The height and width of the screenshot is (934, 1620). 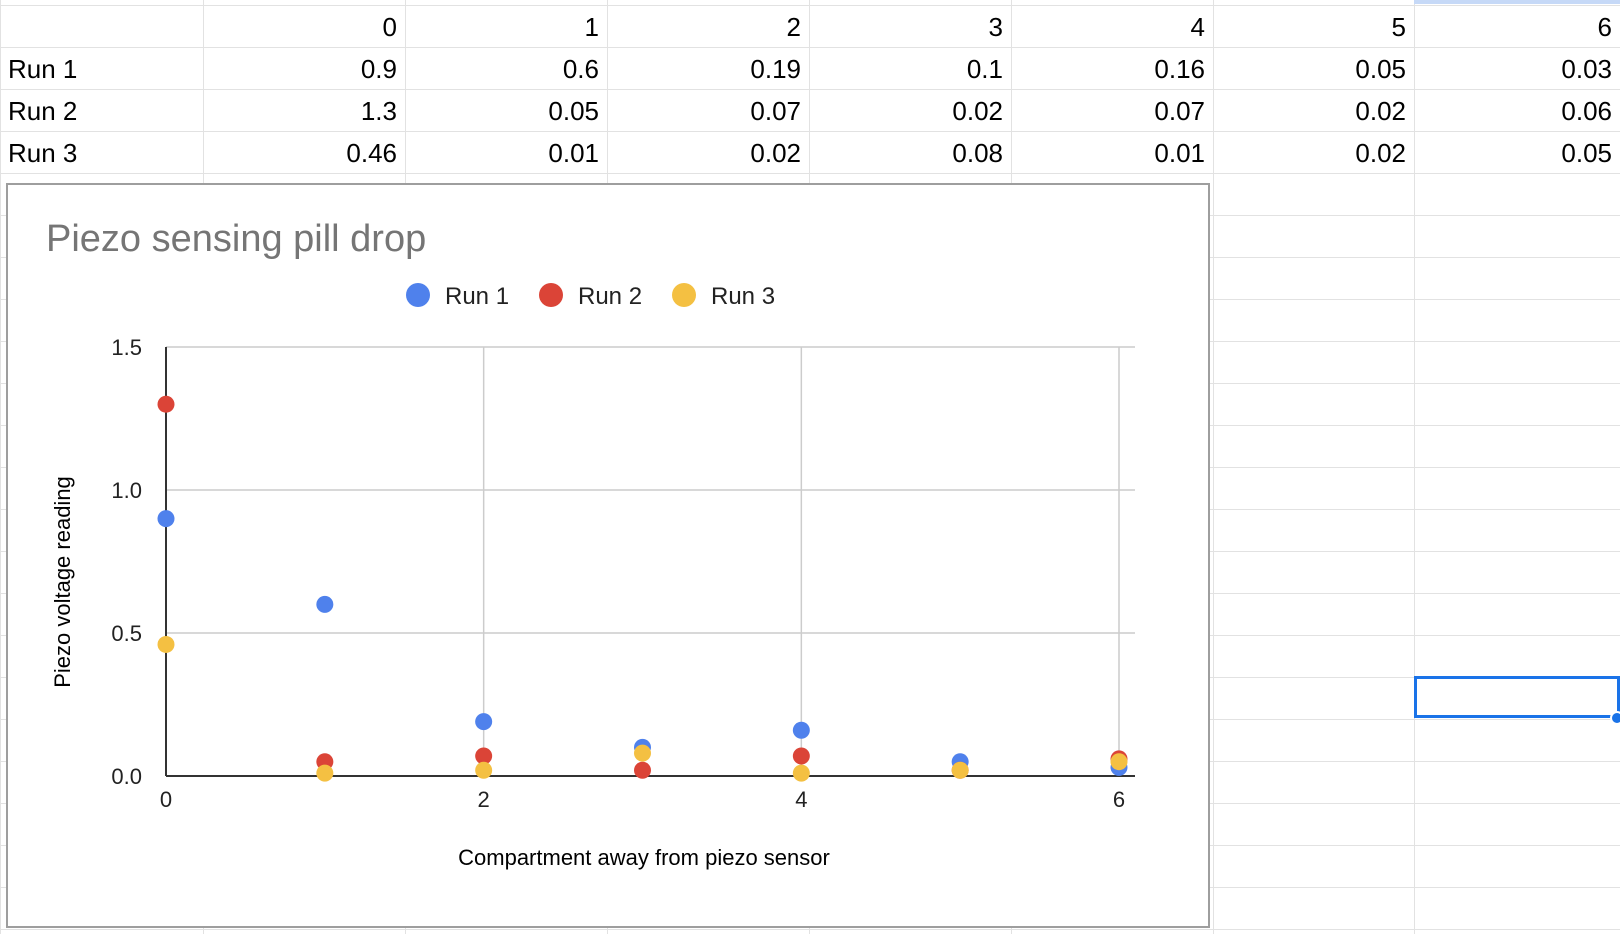 I want to click on data-point-run2-x4, so click(x=801, y=756).